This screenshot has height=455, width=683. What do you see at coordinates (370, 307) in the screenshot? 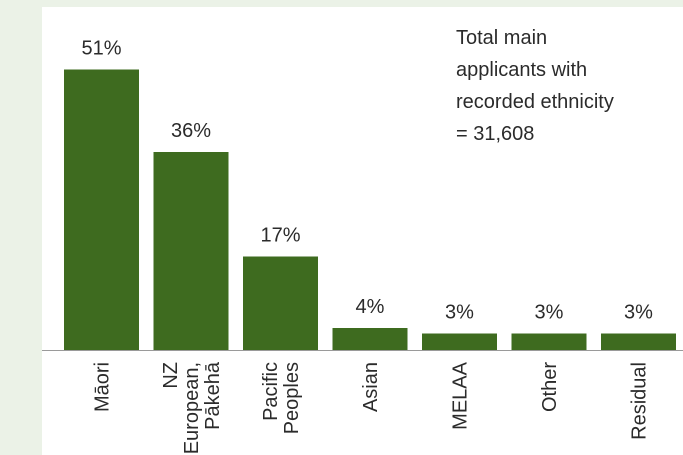
I see `value-label-3: 4%` at bounding box center [370, 307].